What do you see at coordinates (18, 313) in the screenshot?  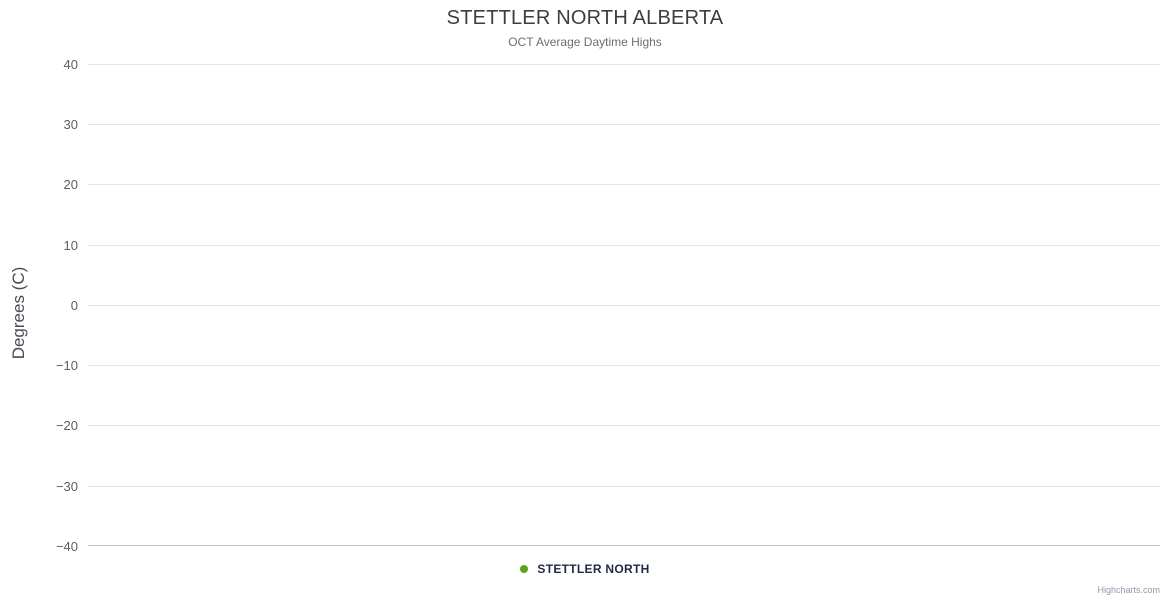 I see `y-axis-title: Degrees (C)` at bounding box center [18, 313].